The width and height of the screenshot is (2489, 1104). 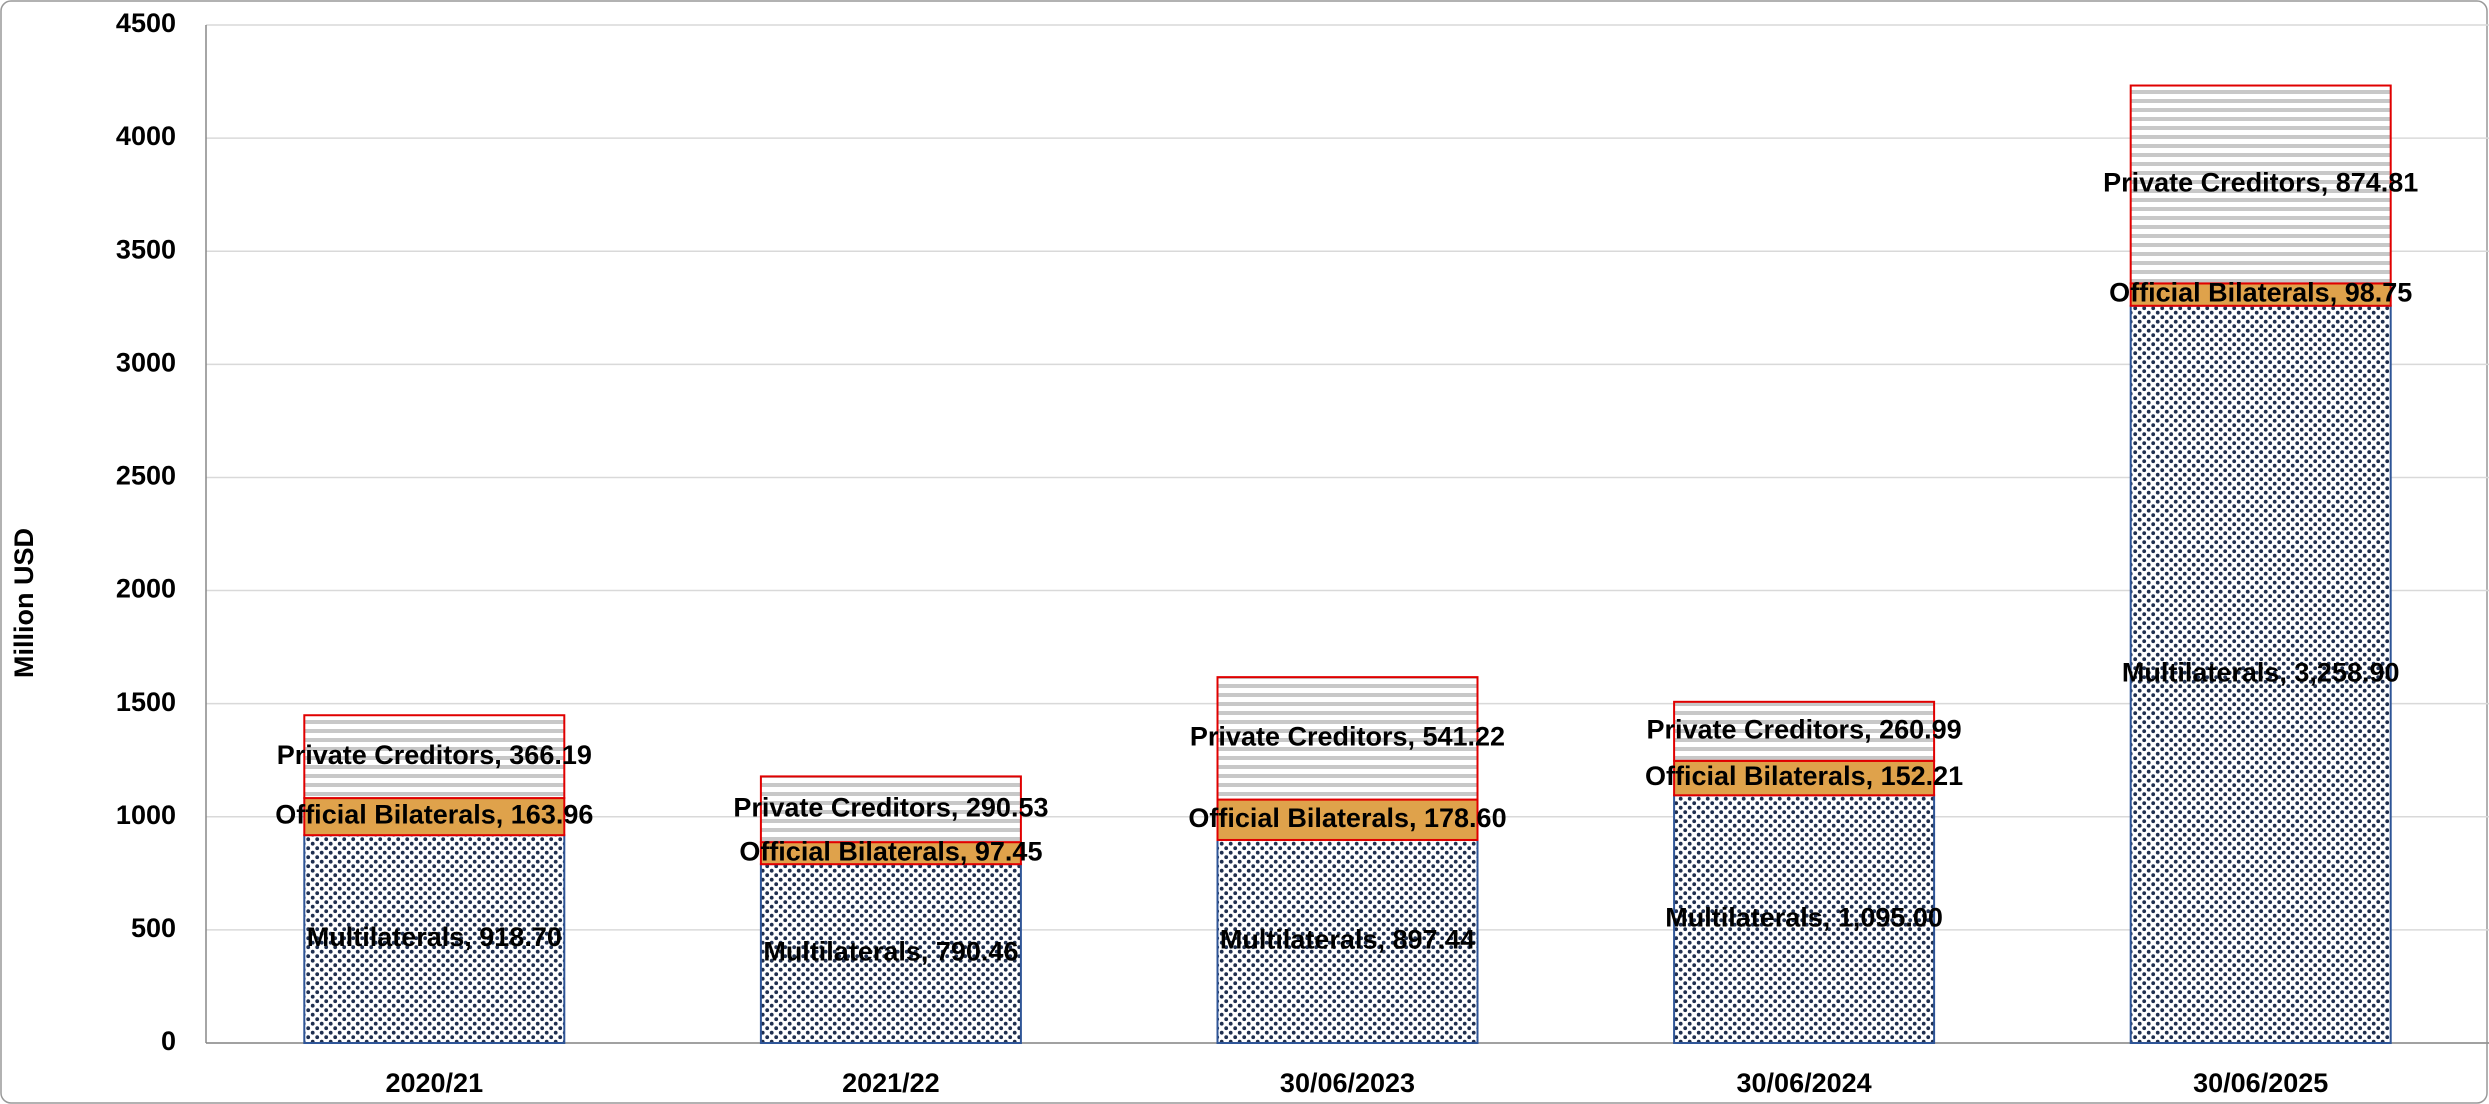 What do you see at coordinates (168, 1041) in the screenshot?
I see `y-tick-label: 0` at bounding box center [168, 1041].